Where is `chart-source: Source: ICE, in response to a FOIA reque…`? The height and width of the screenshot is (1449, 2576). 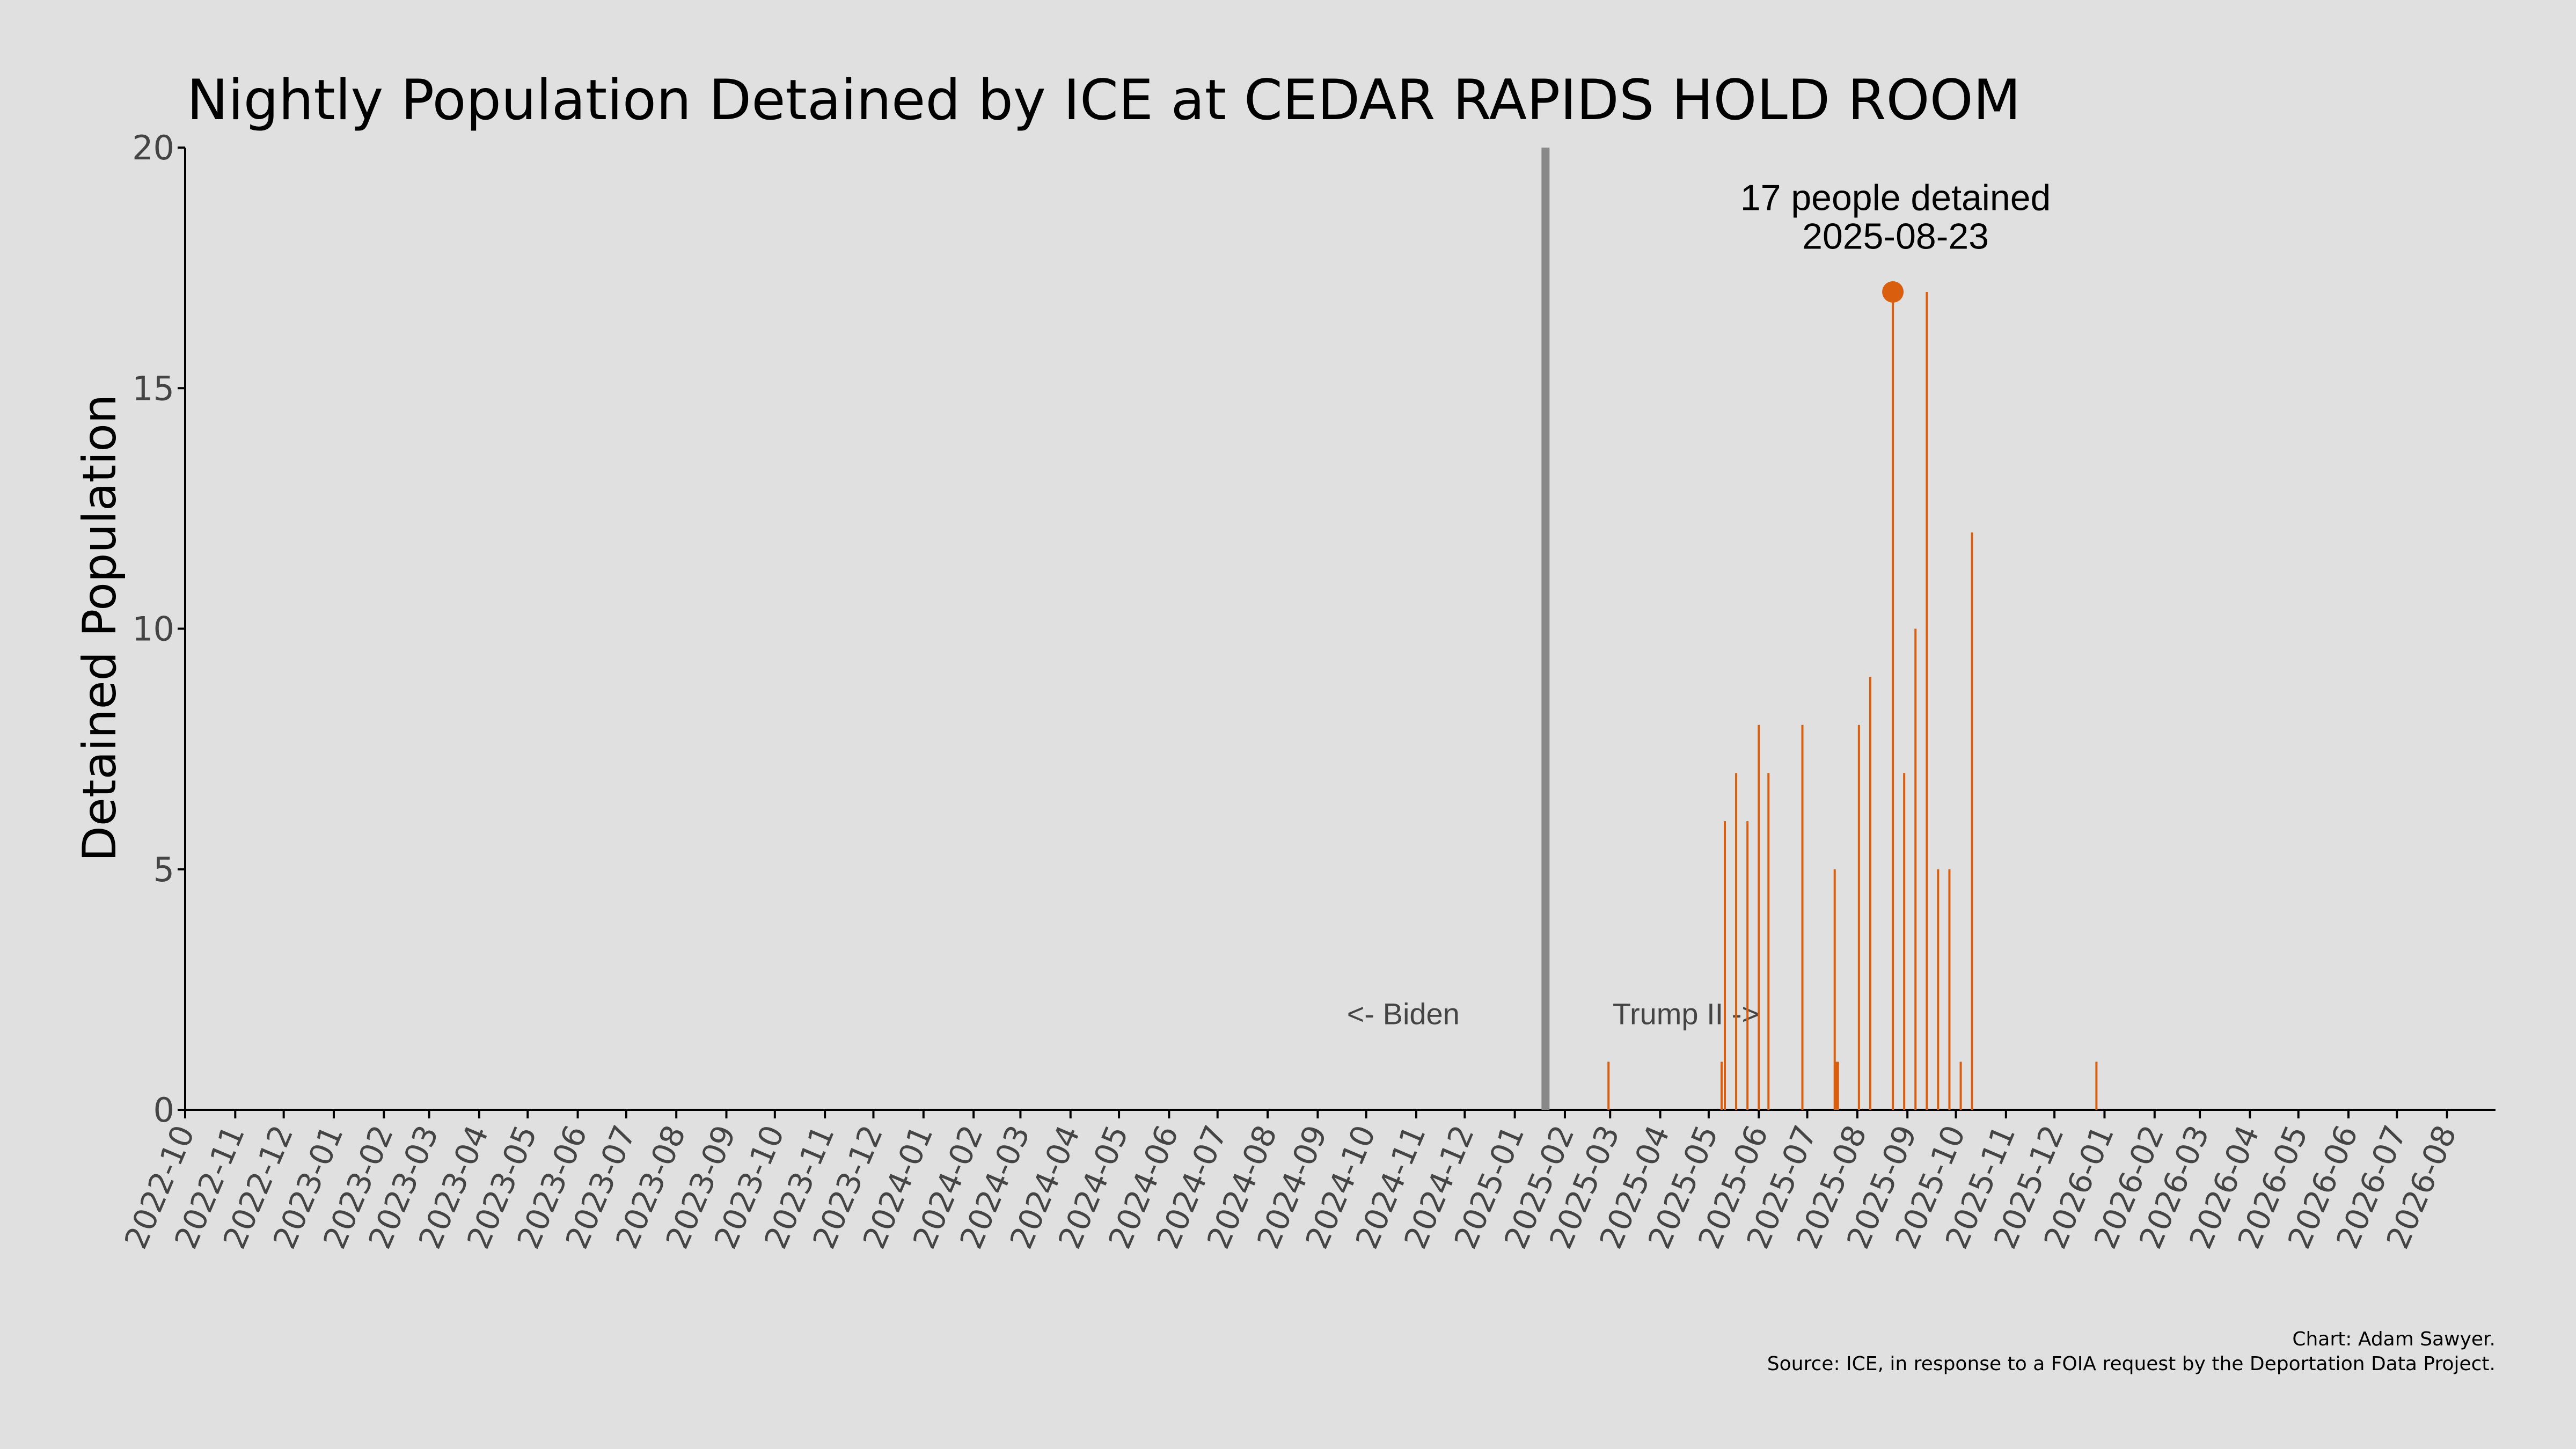 chart-source: Source: ICE, in response to a FOIA reque… is located at coordinates (2131, 1364).